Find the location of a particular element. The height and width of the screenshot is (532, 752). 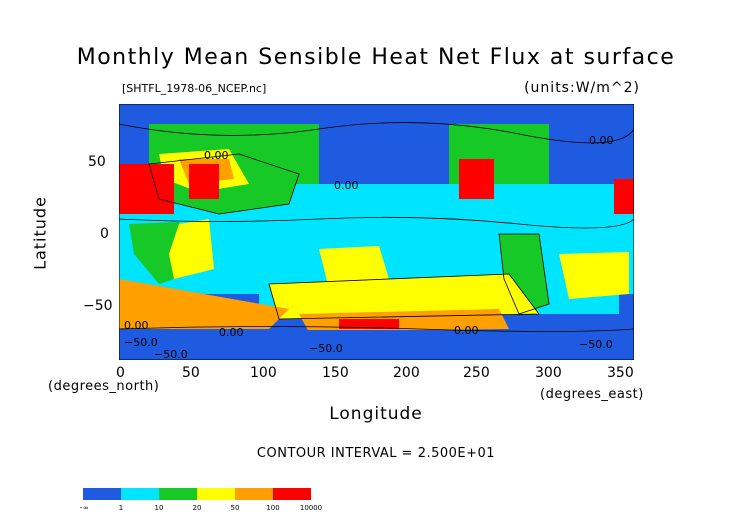

x-tick-label: 50 is located at coordinates (191, 373).